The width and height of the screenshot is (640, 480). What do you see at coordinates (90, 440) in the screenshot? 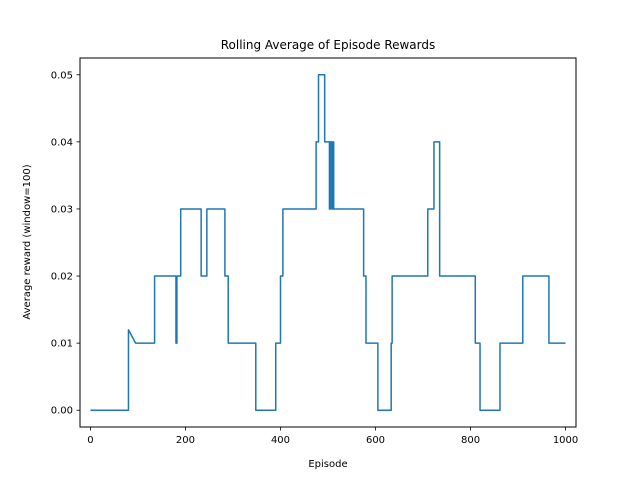
I see `x-tick-label: 0` at bounding box center [90, 440].